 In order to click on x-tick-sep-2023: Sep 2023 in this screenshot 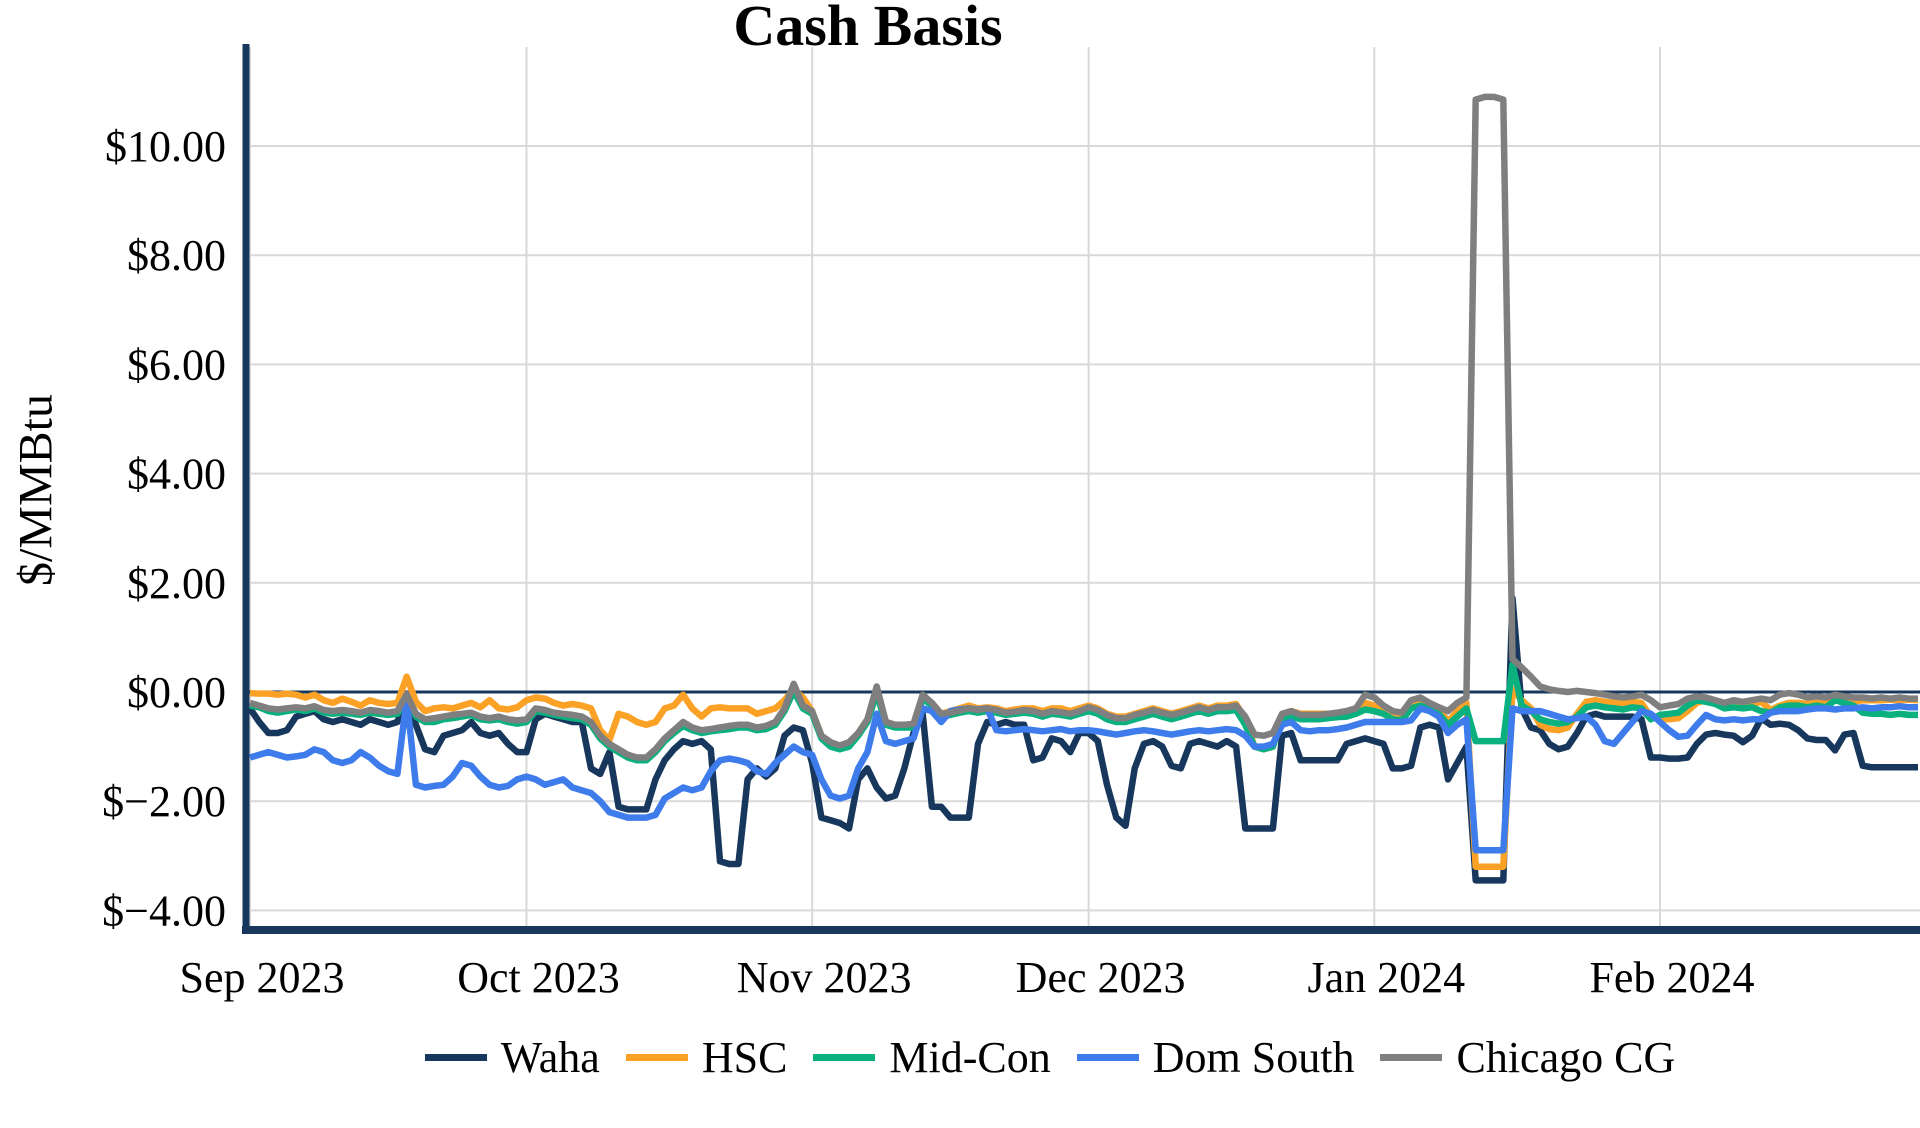, I will do `click(262, 977)`.